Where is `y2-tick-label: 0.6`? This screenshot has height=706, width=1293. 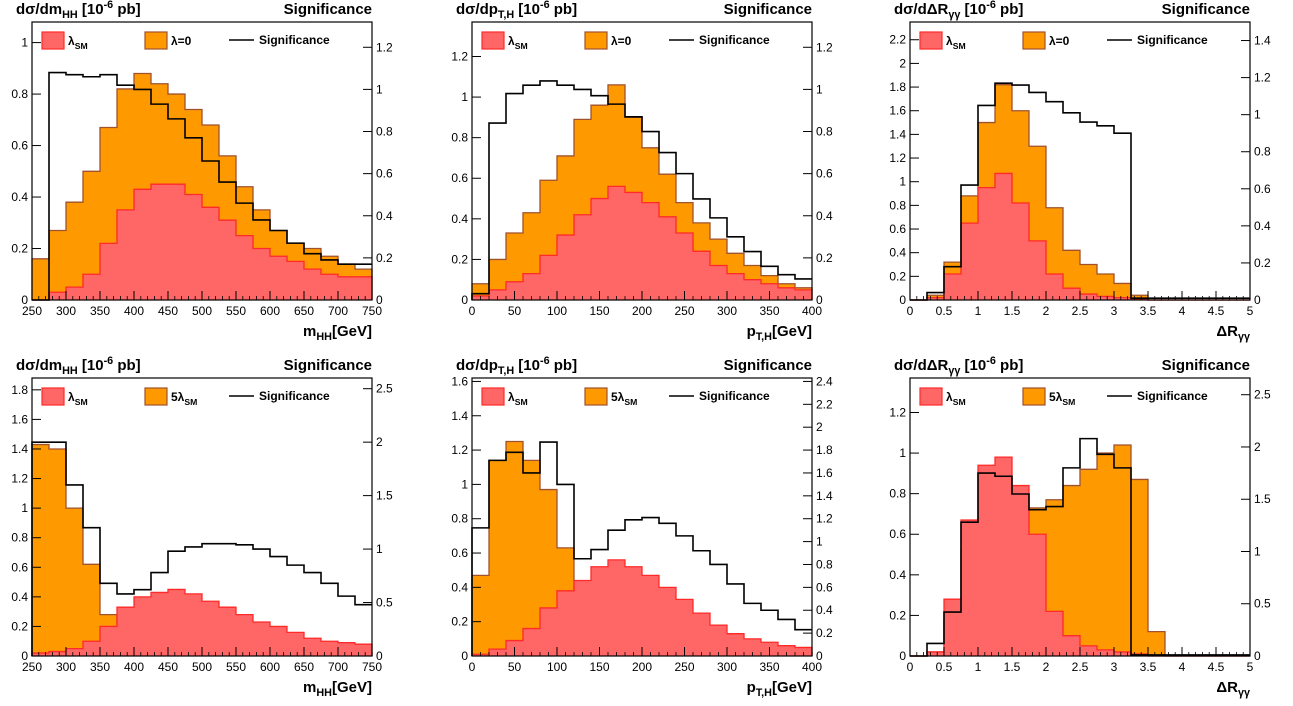 y2-tick-label: 0.6 is located at coordinates (824, 174).